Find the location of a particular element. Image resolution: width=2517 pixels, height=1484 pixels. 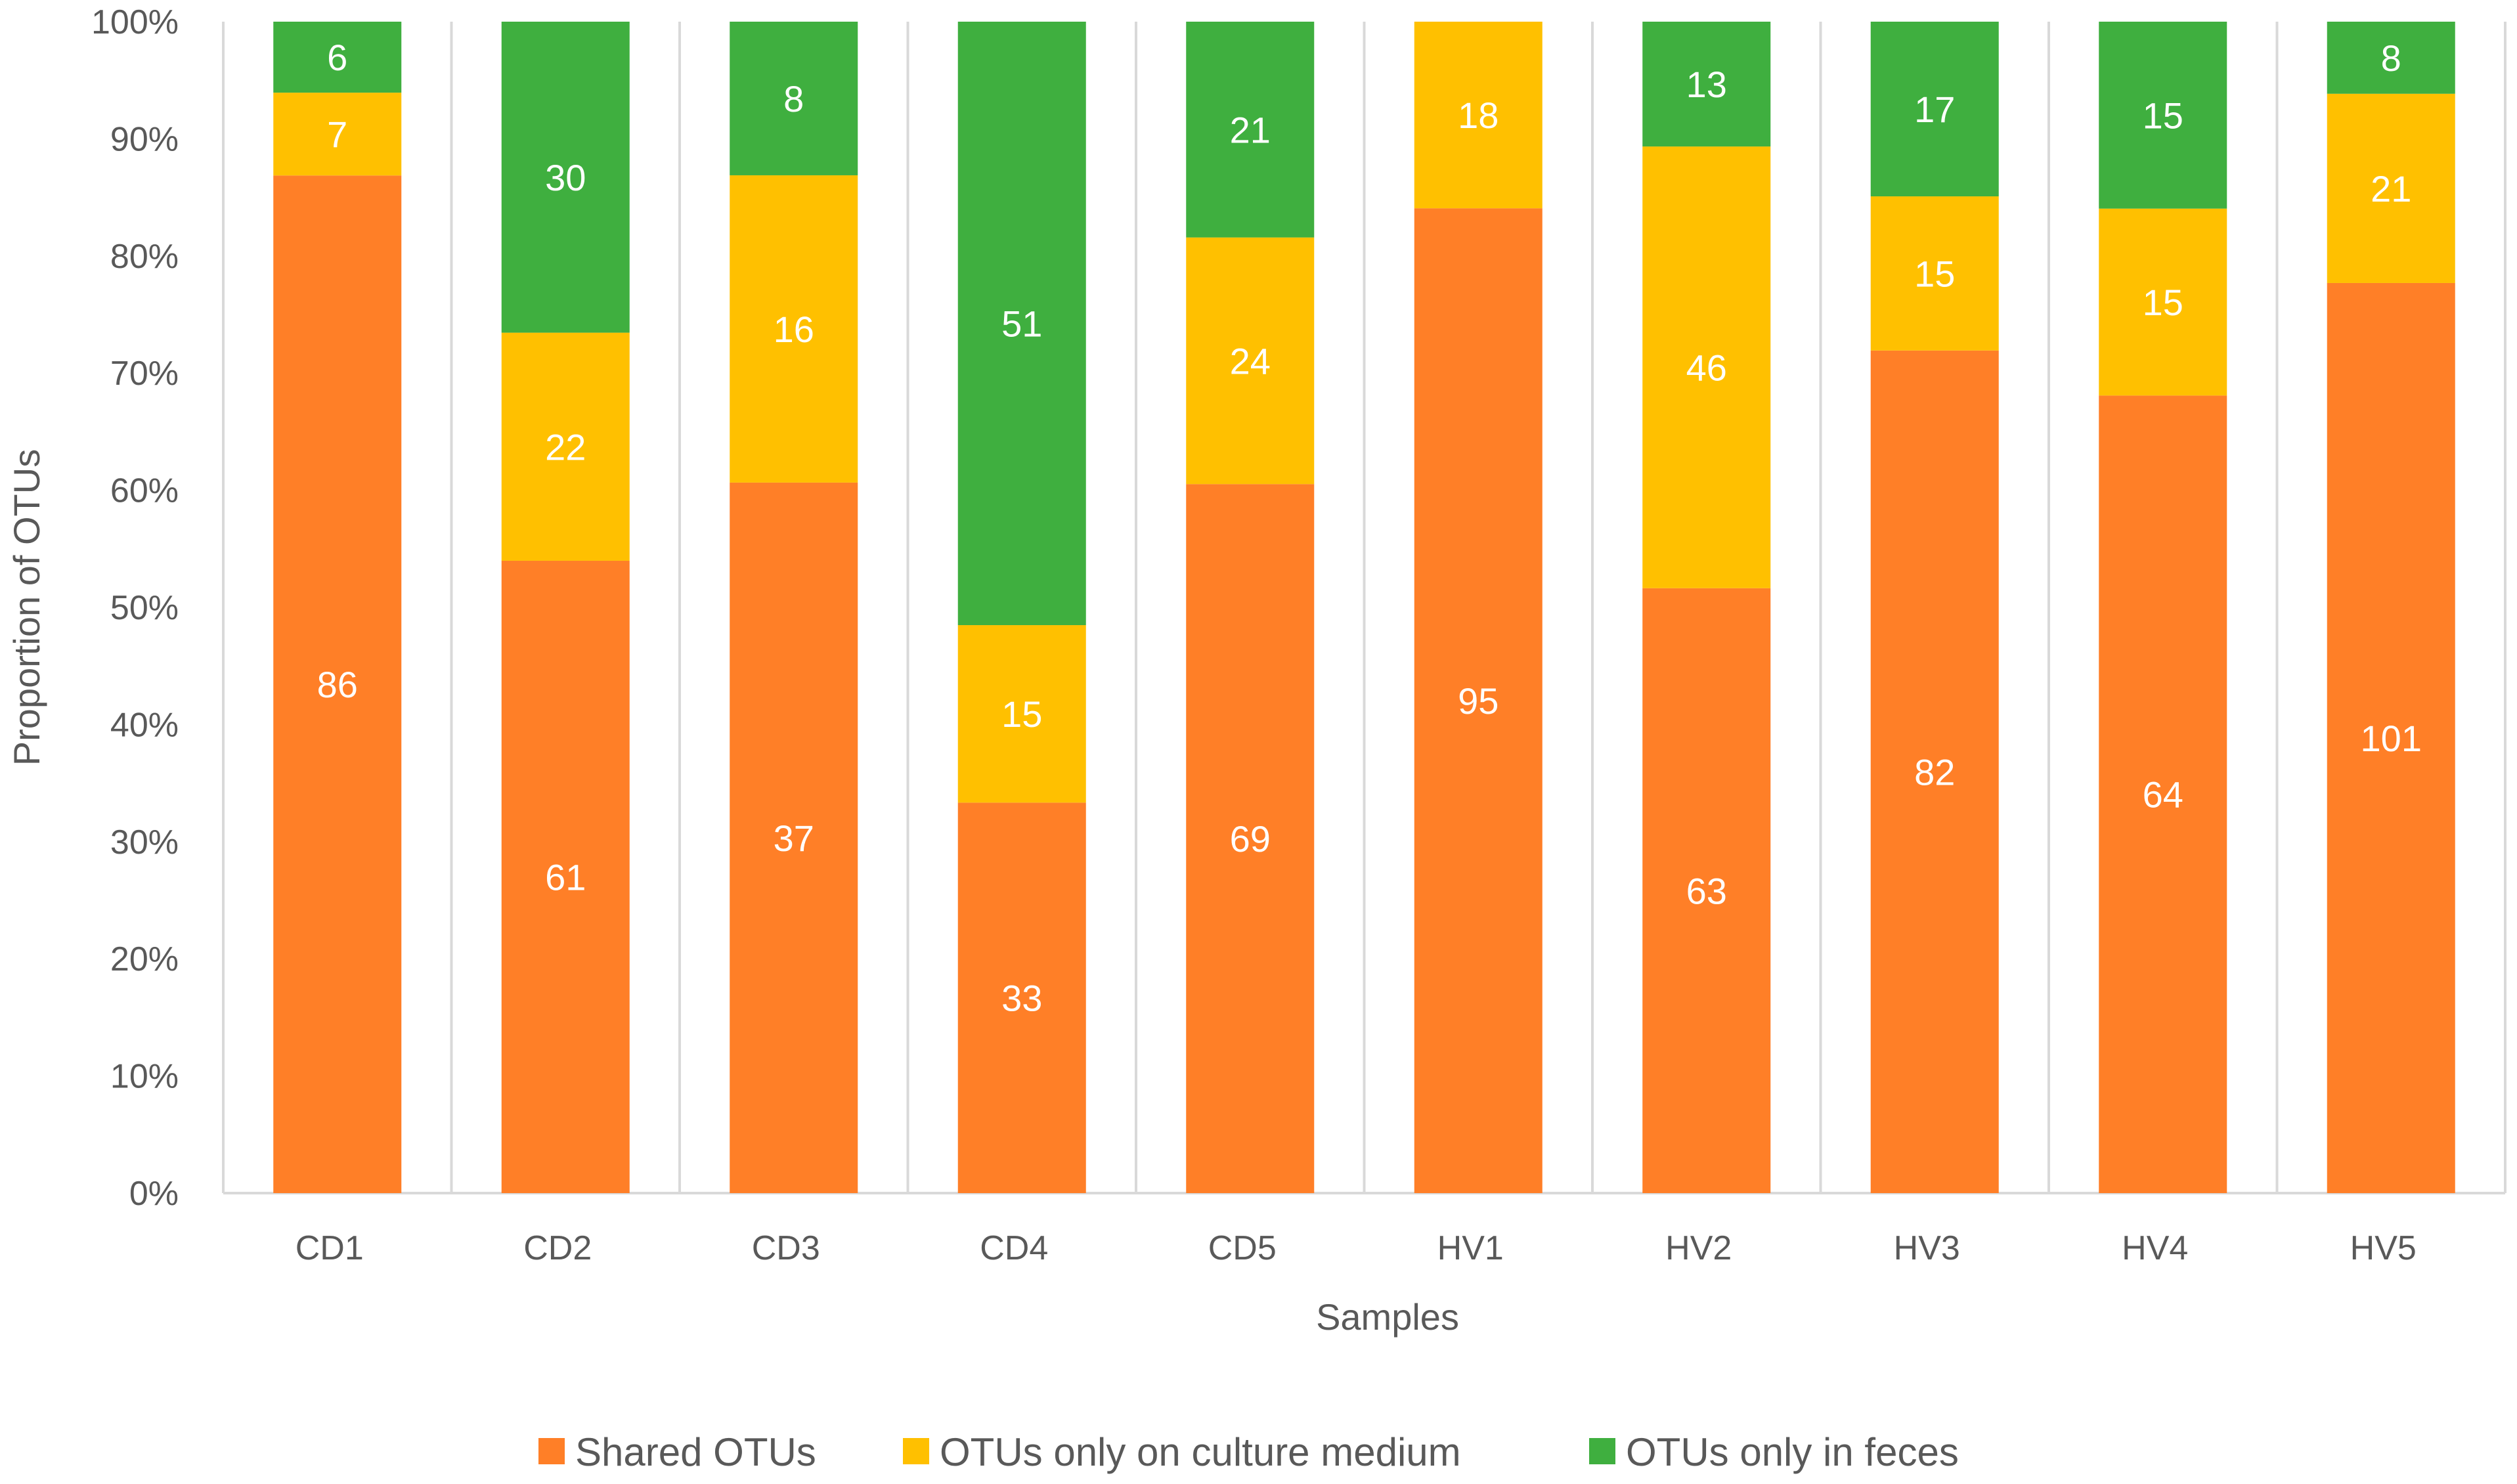

data-label: 37 is located at coordinates (794, 838).